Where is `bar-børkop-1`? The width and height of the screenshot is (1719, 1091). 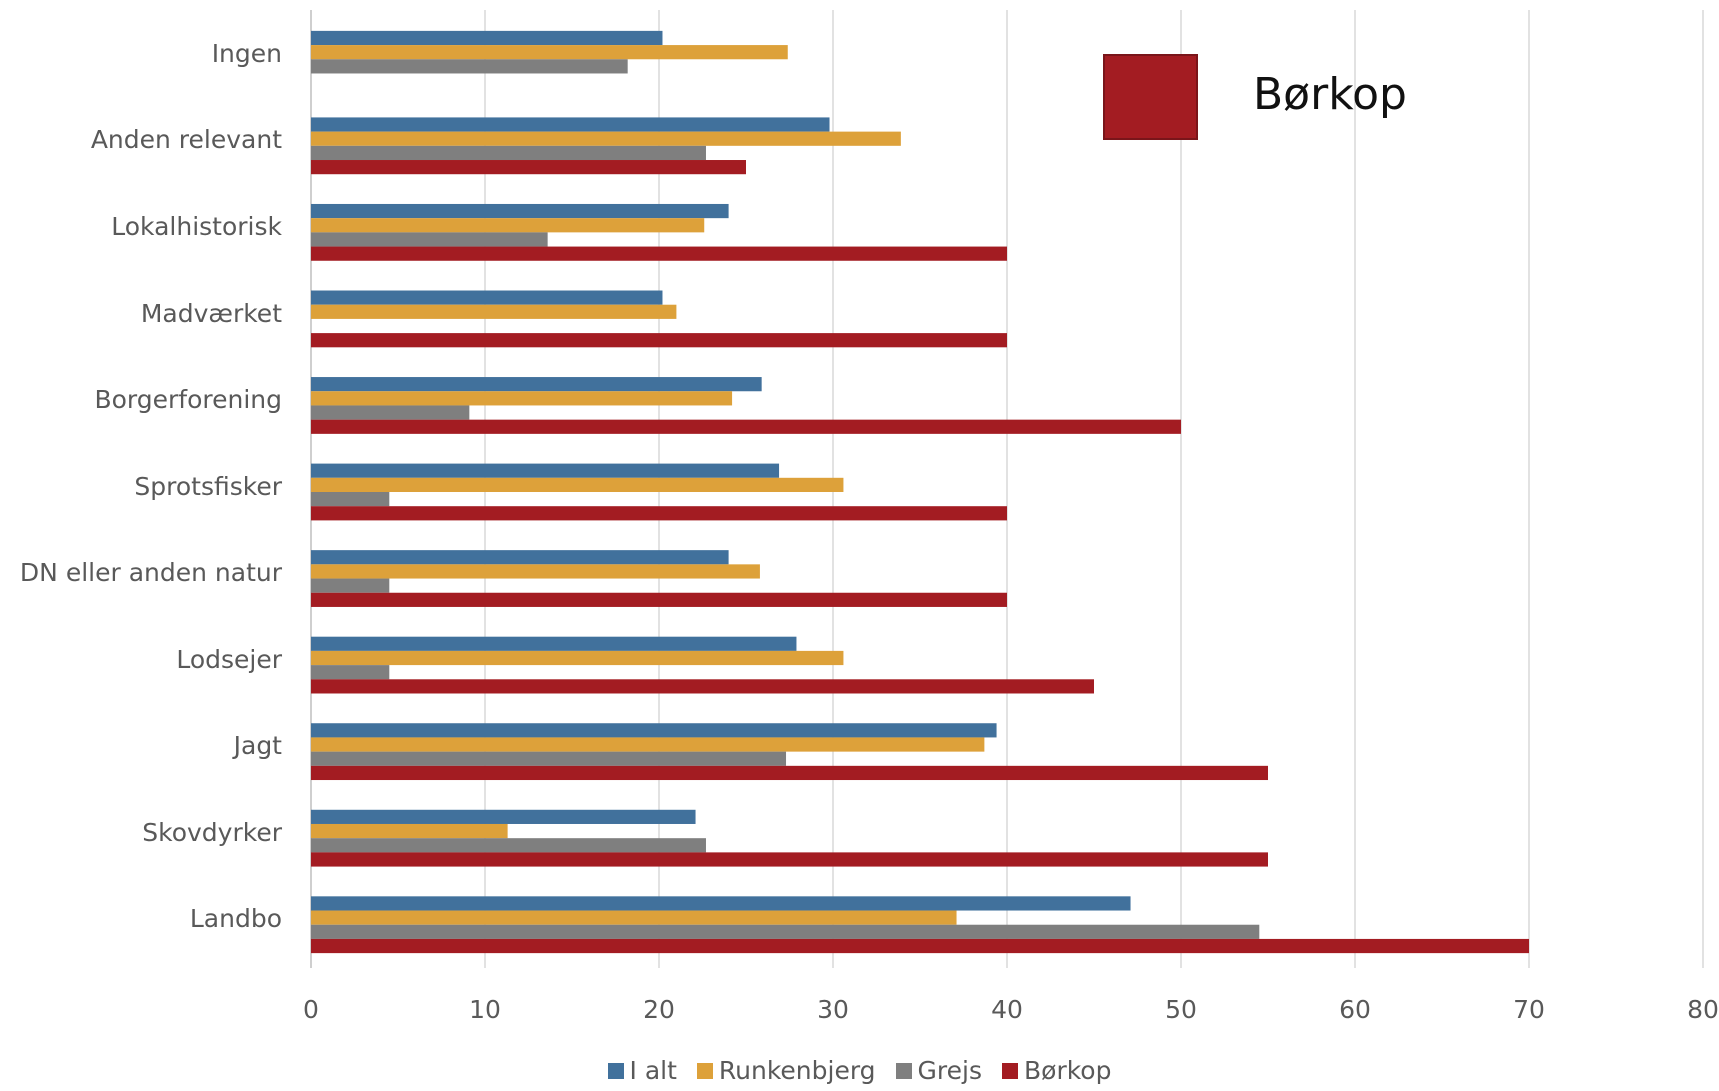
bar-børkop-1 is located at coordinates (528, 167).